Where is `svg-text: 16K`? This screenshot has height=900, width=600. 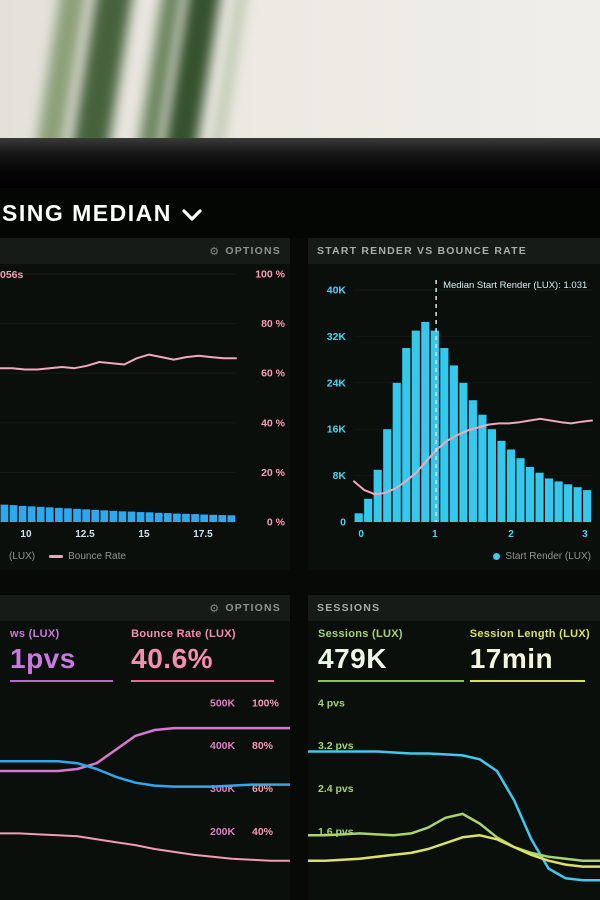 svg-text: 16K is located at coordinates (337, 430).